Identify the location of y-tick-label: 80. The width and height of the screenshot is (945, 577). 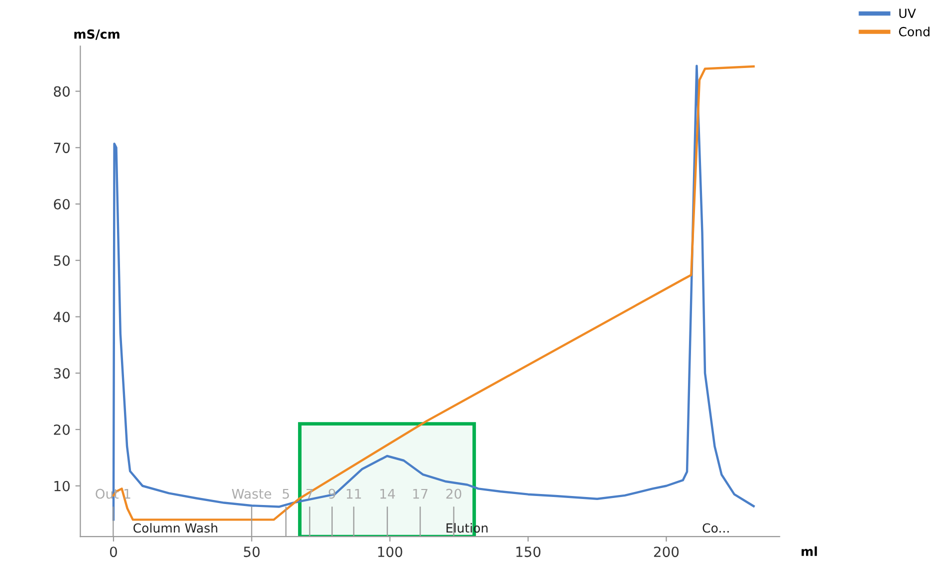
(62, 91).